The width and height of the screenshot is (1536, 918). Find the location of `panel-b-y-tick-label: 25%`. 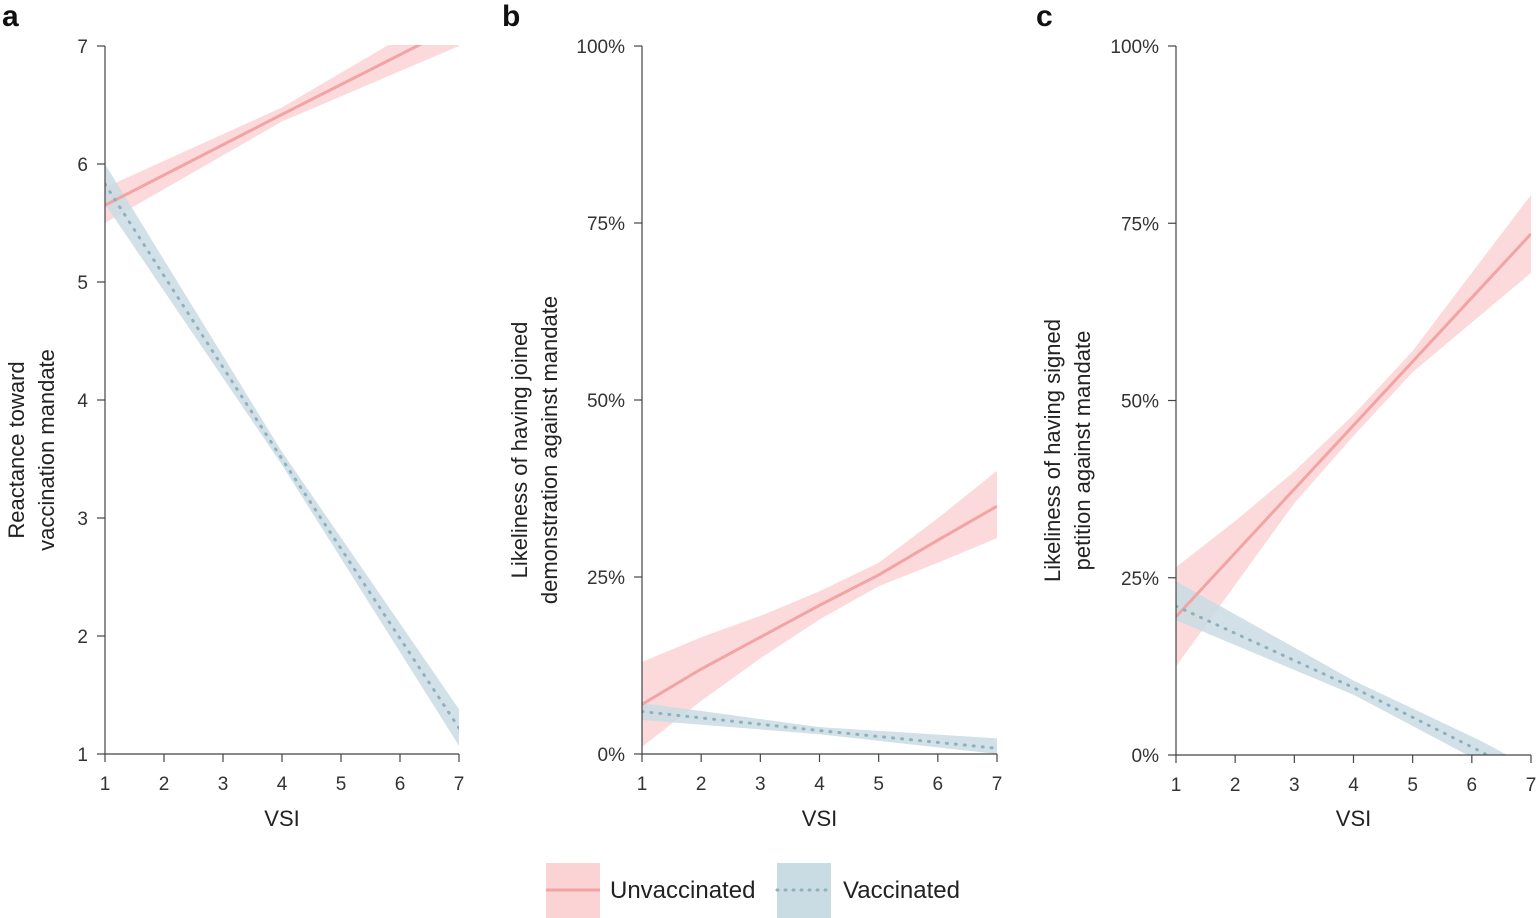

panel-b-y-tick-label: 25% is located at coordinates (606, 578).